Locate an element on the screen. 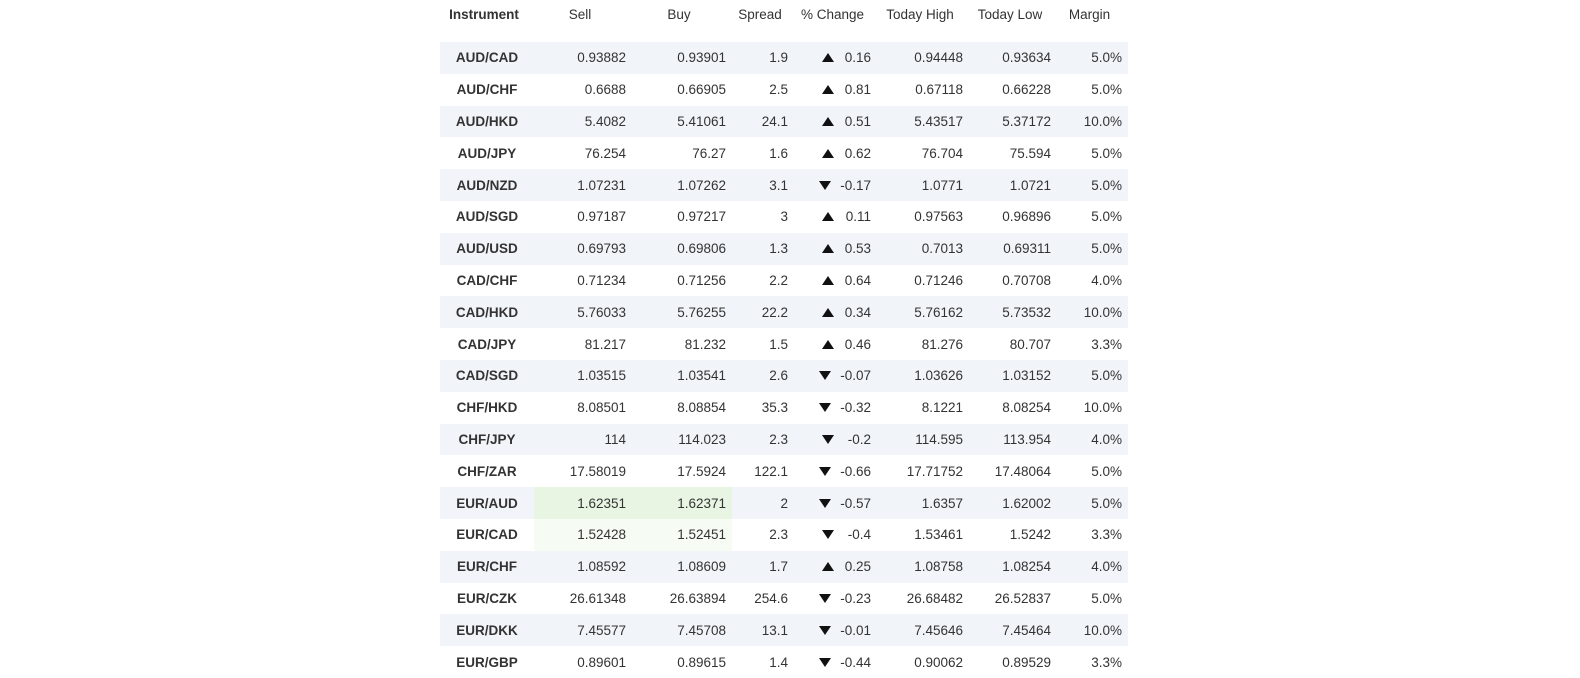 The width and height of the screenshot is (1580, 678). sell-price-cell: 0.6688 is located at coordinates (605, 90).